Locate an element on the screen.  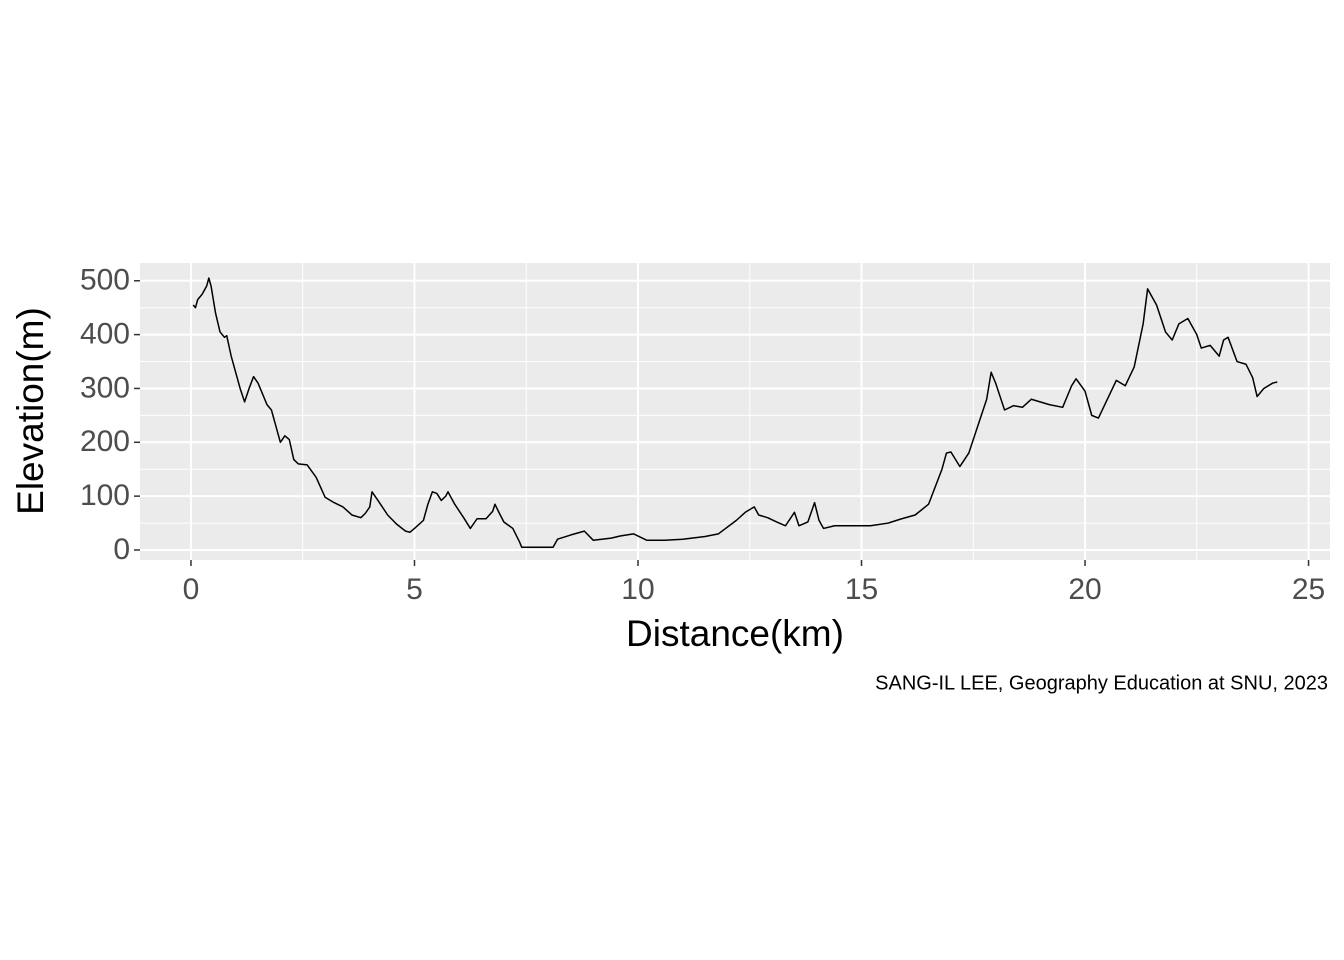
x-tick-label: 5 is located at coordinates (414, 589).